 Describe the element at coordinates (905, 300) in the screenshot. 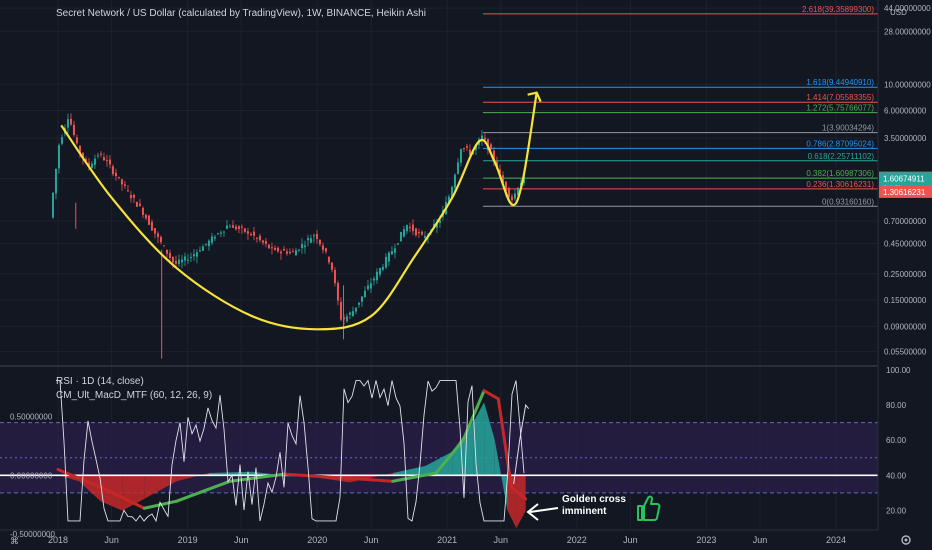

I see `price-tick-label: 0.15000000` at that location.